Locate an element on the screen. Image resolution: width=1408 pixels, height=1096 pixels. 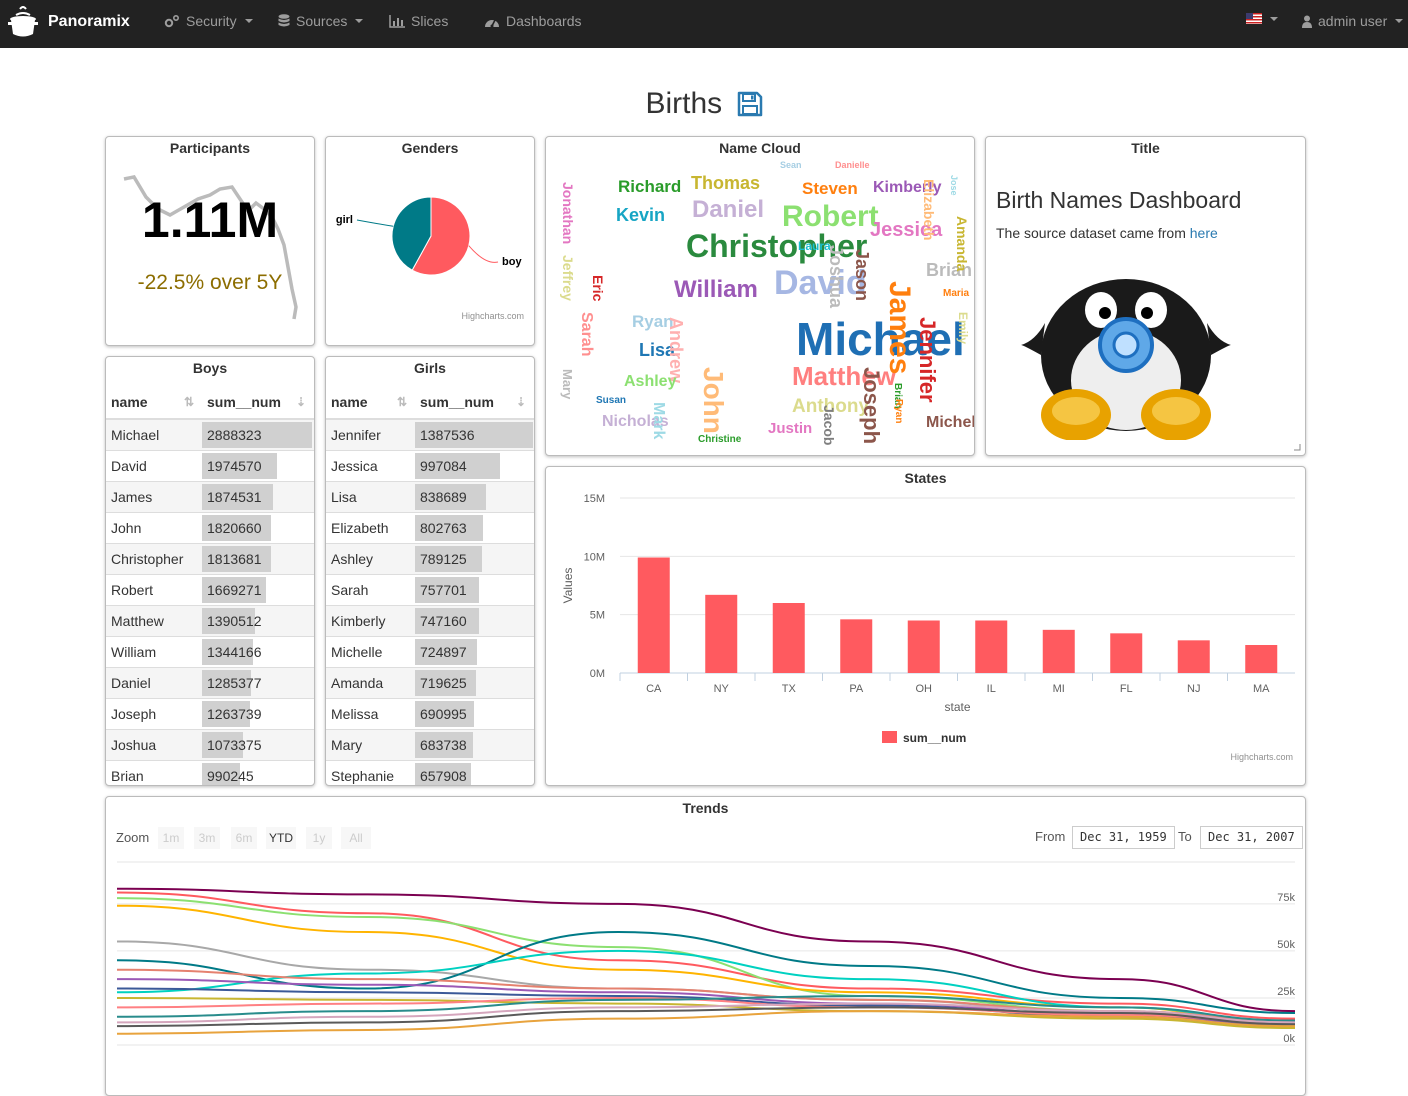
cloud-word: Susan is located at coordinates (611, 400).